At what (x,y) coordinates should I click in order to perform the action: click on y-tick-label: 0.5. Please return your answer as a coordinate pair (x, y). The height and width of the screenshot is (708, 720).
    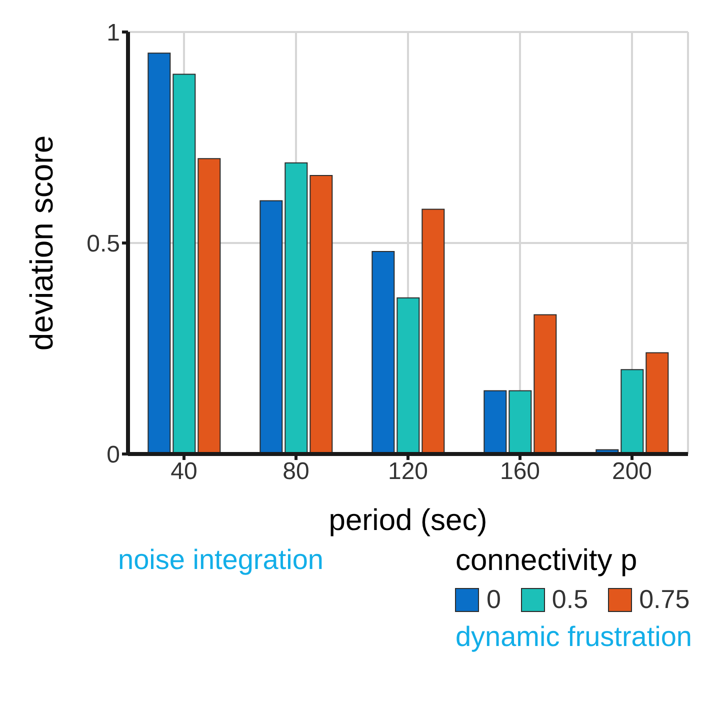
    Looking at the image, I should click on (103, 244).